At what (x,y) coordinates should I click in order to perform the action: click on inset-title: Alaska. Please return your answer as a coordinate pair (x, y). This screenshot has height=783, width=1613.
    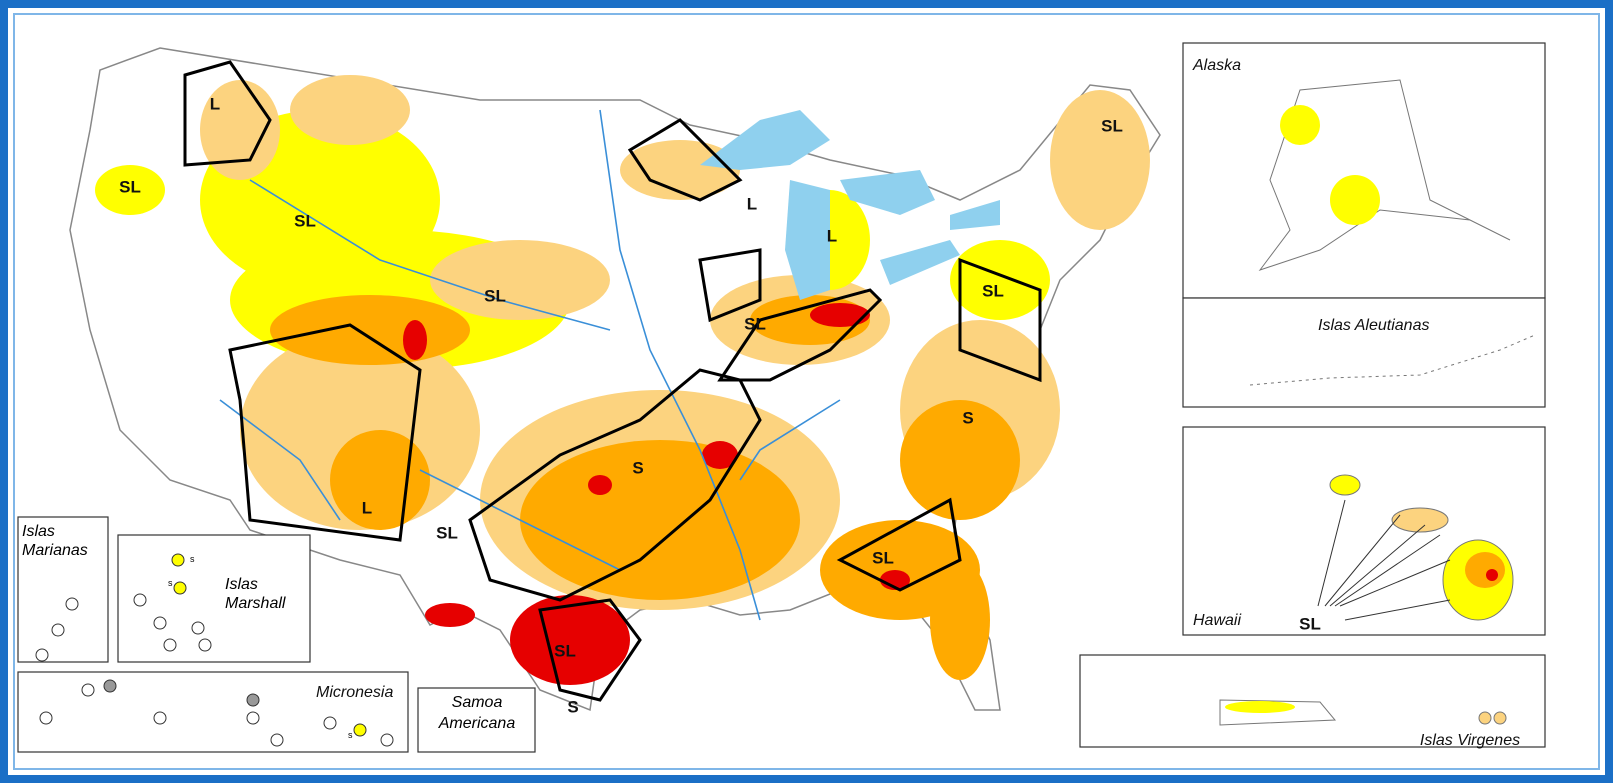
    Looking at the image, I should click on (1216, 65).